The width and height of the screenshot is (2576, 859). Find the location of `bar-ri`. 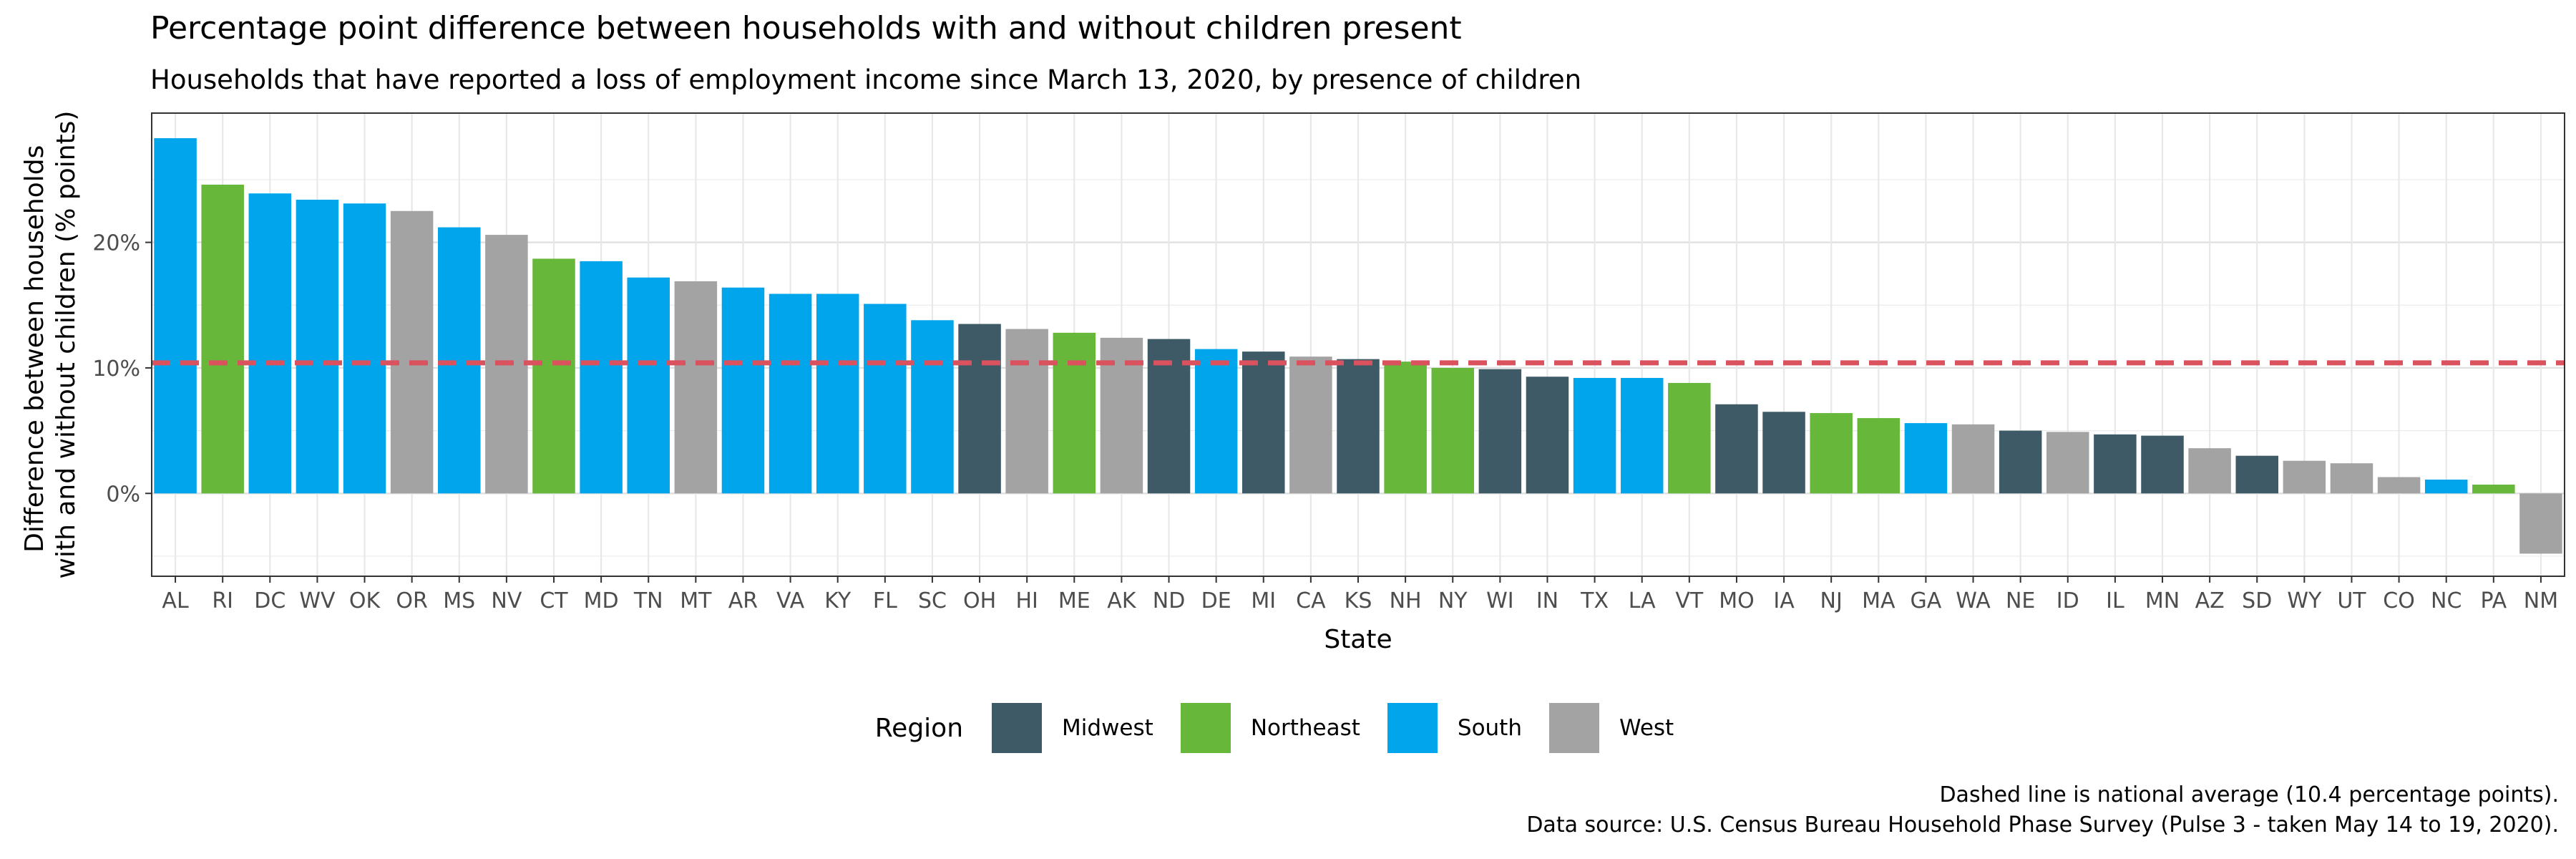

bar-ri is located at coordinates (222, 339).